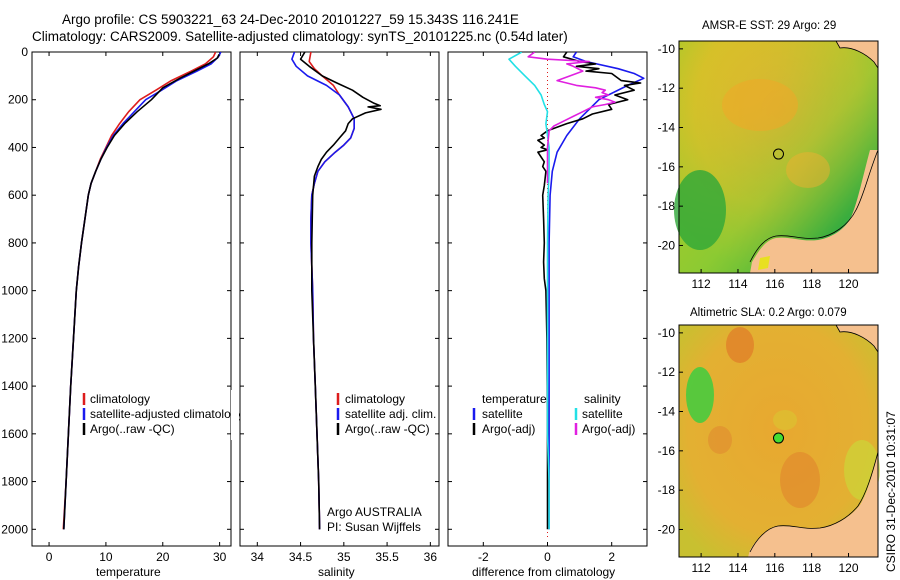 This screenshot has width=900, height=580. Describe the element at coordinates (483, 557) in the screenshot. I see `x-tick-label: -2` at that location.